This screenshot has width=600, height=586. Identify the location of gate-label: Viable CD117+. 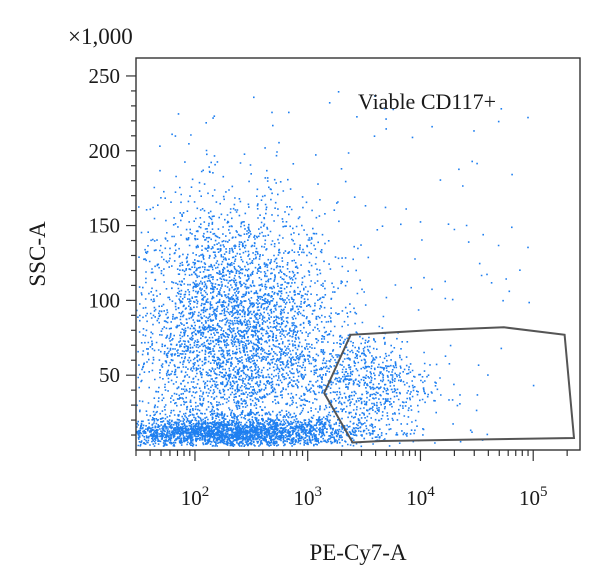
(427, 101).